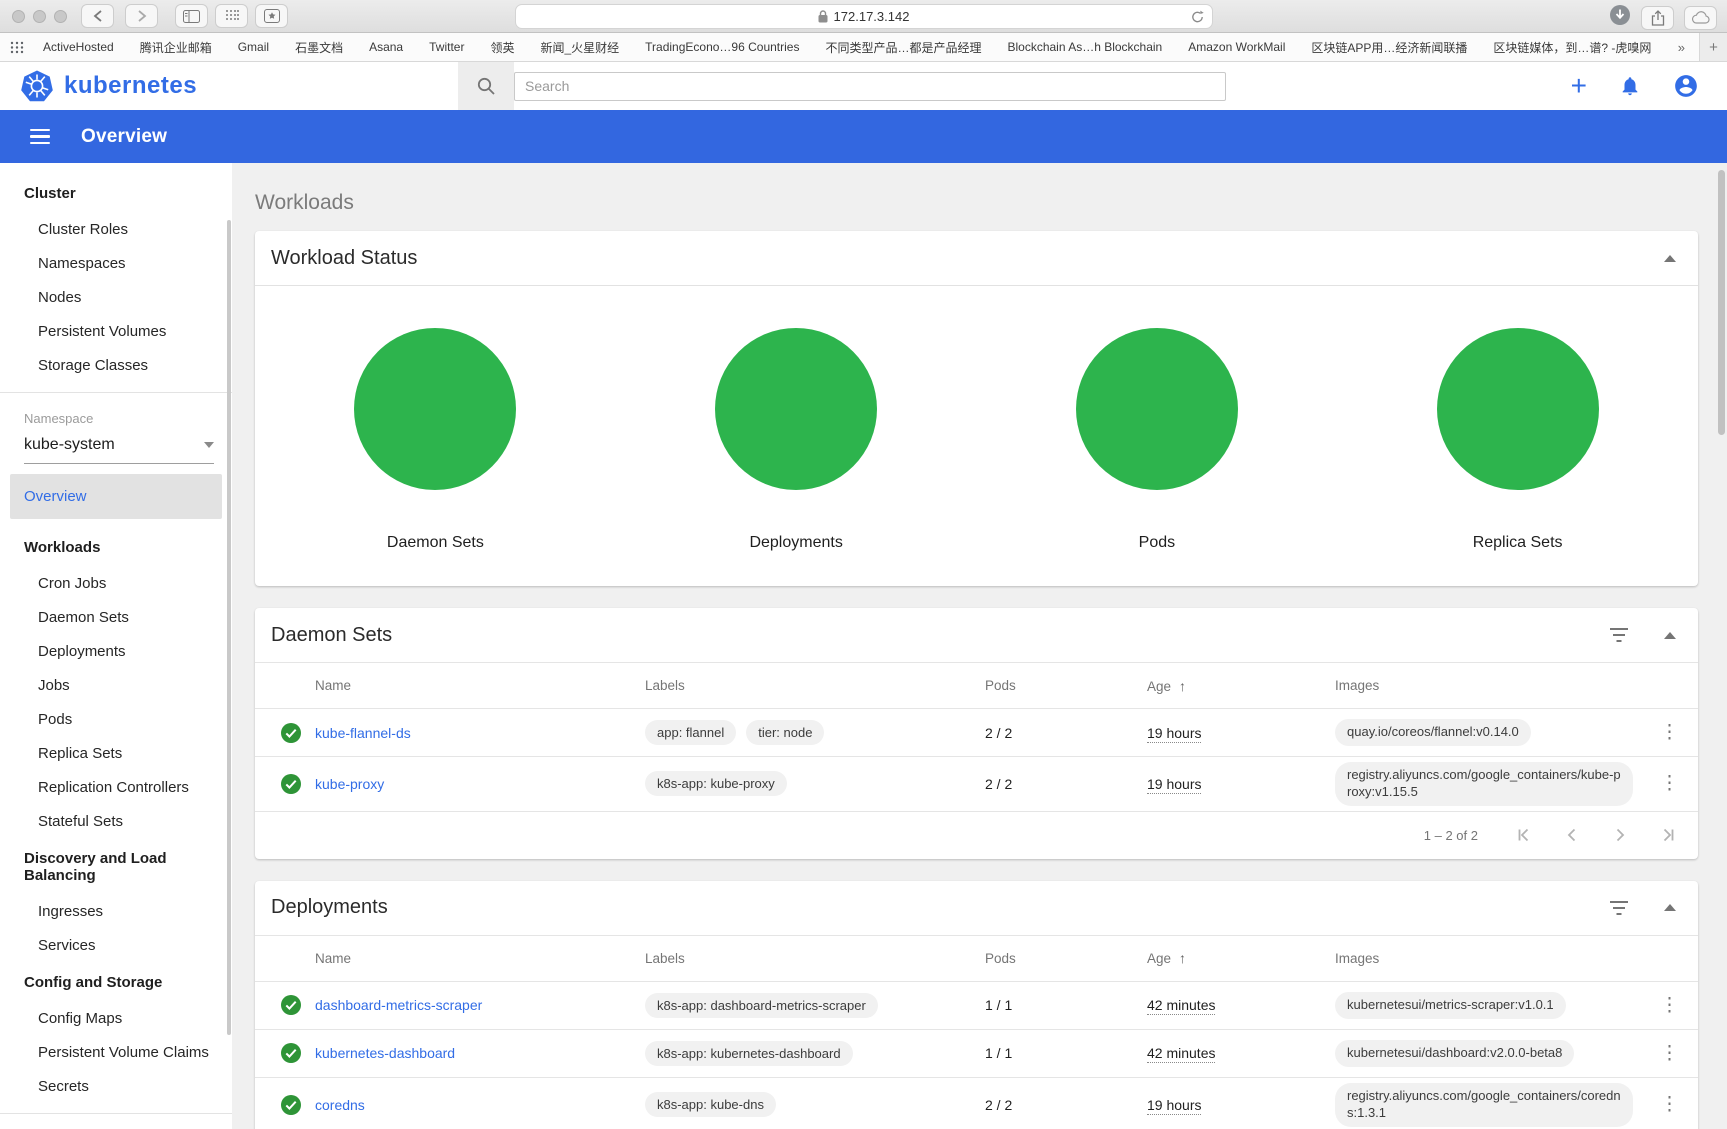 This screenshot has height=1129, width=1727. I want to click on namespace-select: kube-system, so click(119, 450).